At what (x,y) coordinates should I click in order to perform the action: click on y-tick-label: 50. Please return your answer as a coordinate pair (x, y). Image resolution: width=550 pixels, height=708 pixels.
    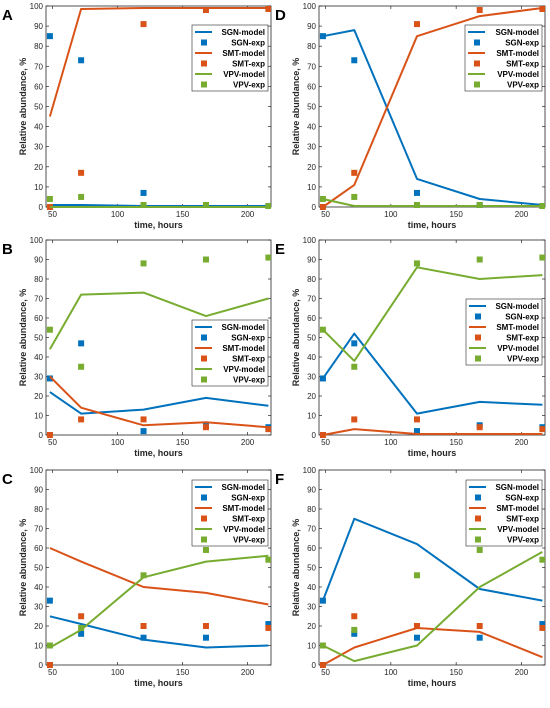
    Looking at the image, I should click on (311, 568).